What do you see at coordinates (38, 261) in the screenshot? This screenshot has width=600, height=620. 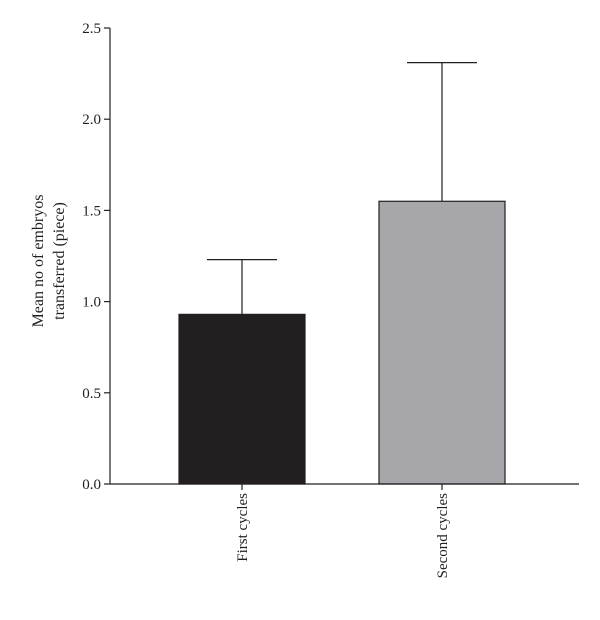 I see `y-axis-title-line-1: Mean no of embryos` at bounding box center [38, 261].